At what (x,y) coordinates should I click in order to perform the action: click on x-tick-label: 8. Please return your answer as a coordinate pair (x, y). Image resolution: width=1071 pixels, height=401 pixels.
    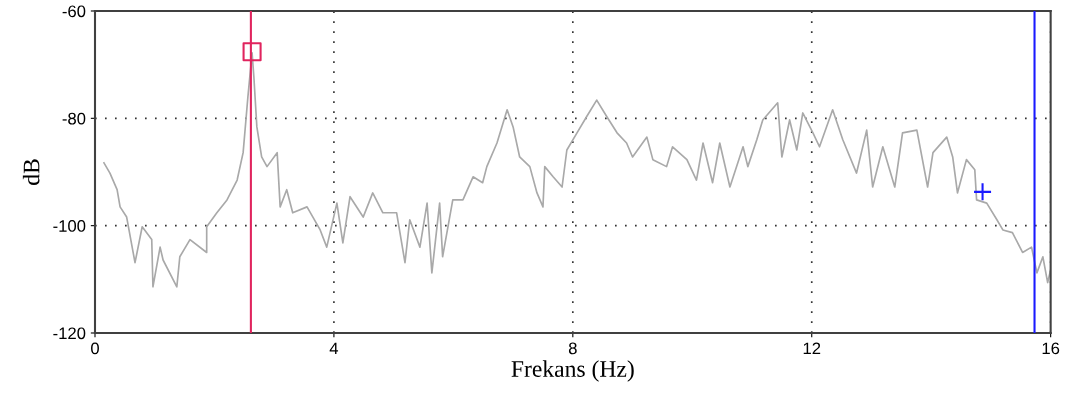
    Looking at the image, I should click on (572, 348).